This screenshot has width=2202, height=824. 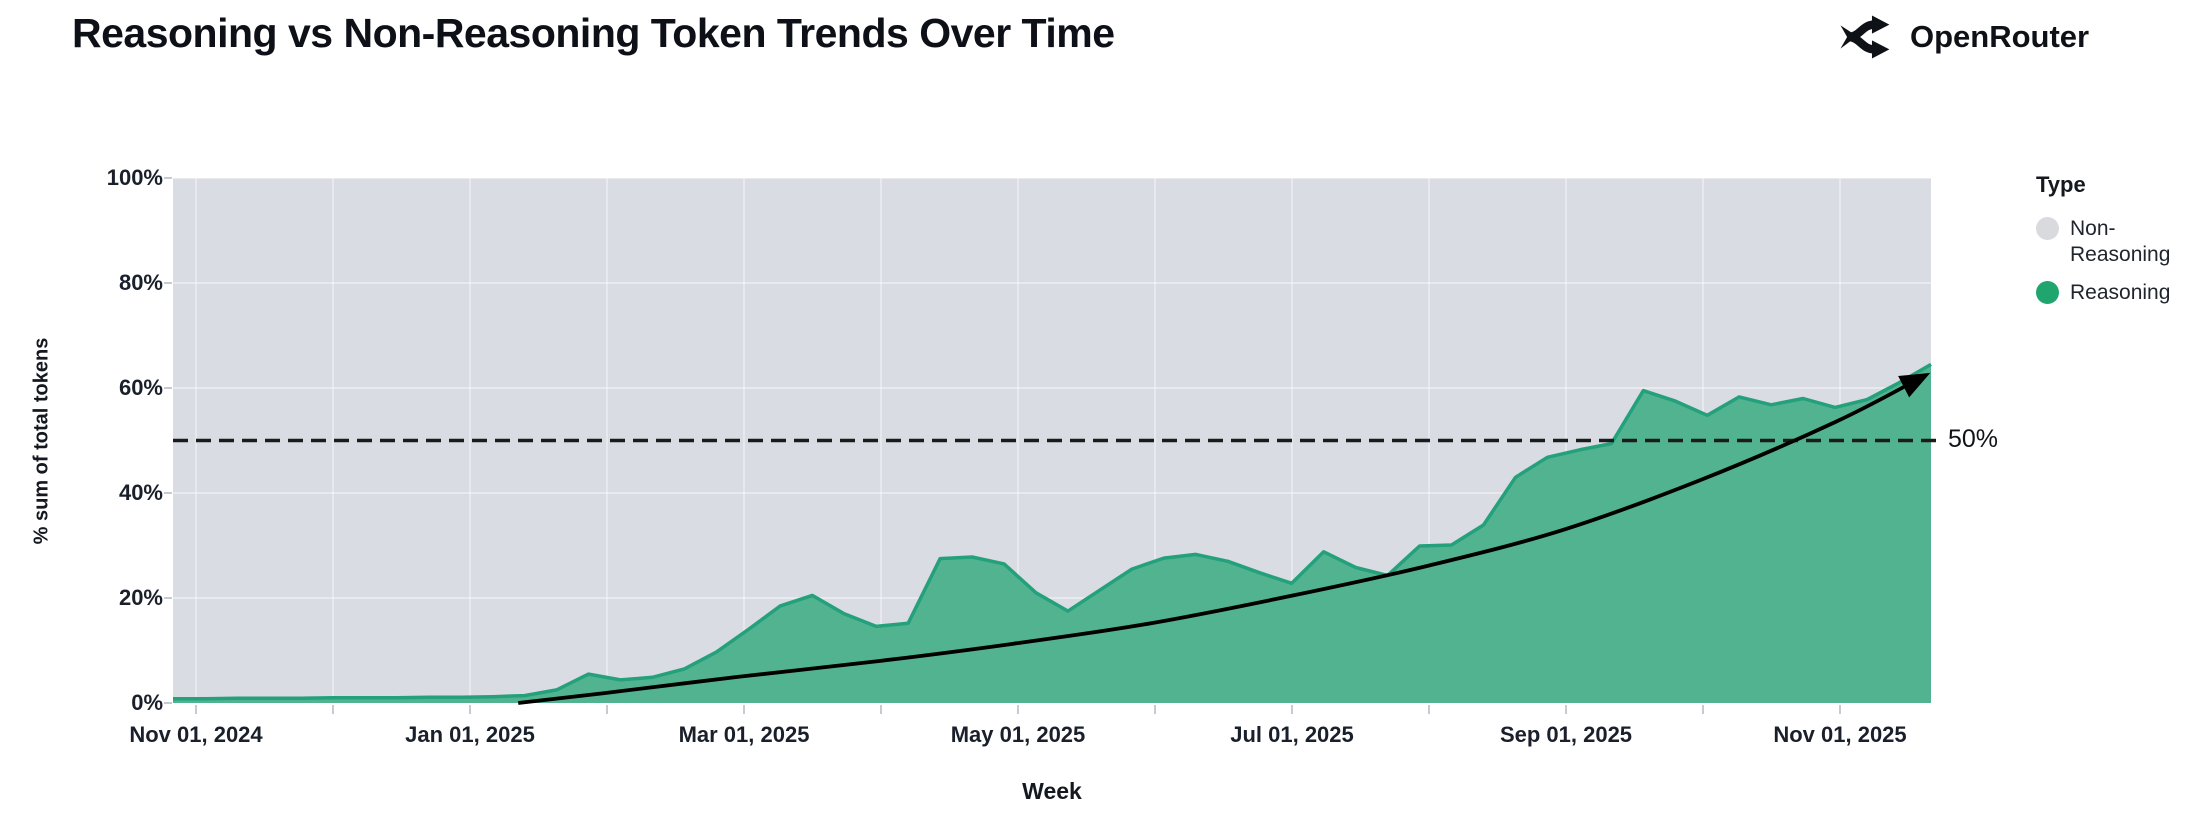 I want to click on legend-item-reasoning: Reasoning, so click(x=2118, y=293).